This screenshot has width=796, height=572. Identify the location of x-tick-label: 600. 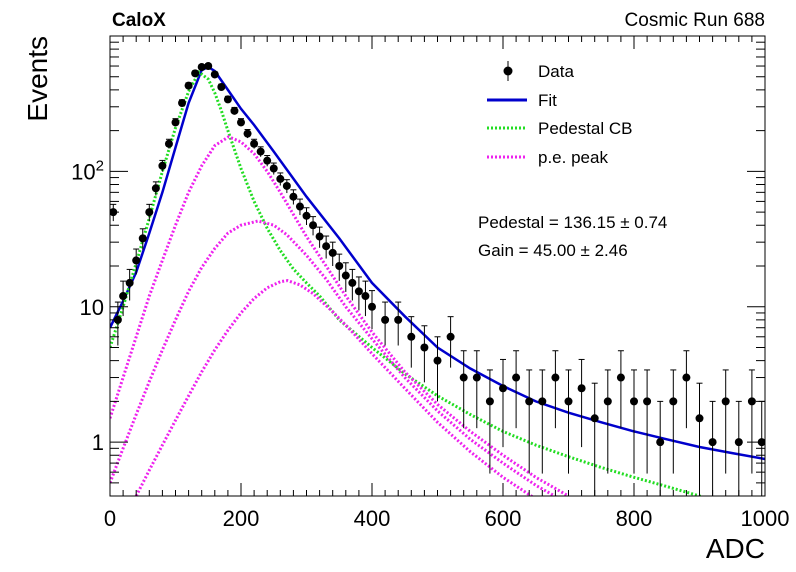
(503, 518).